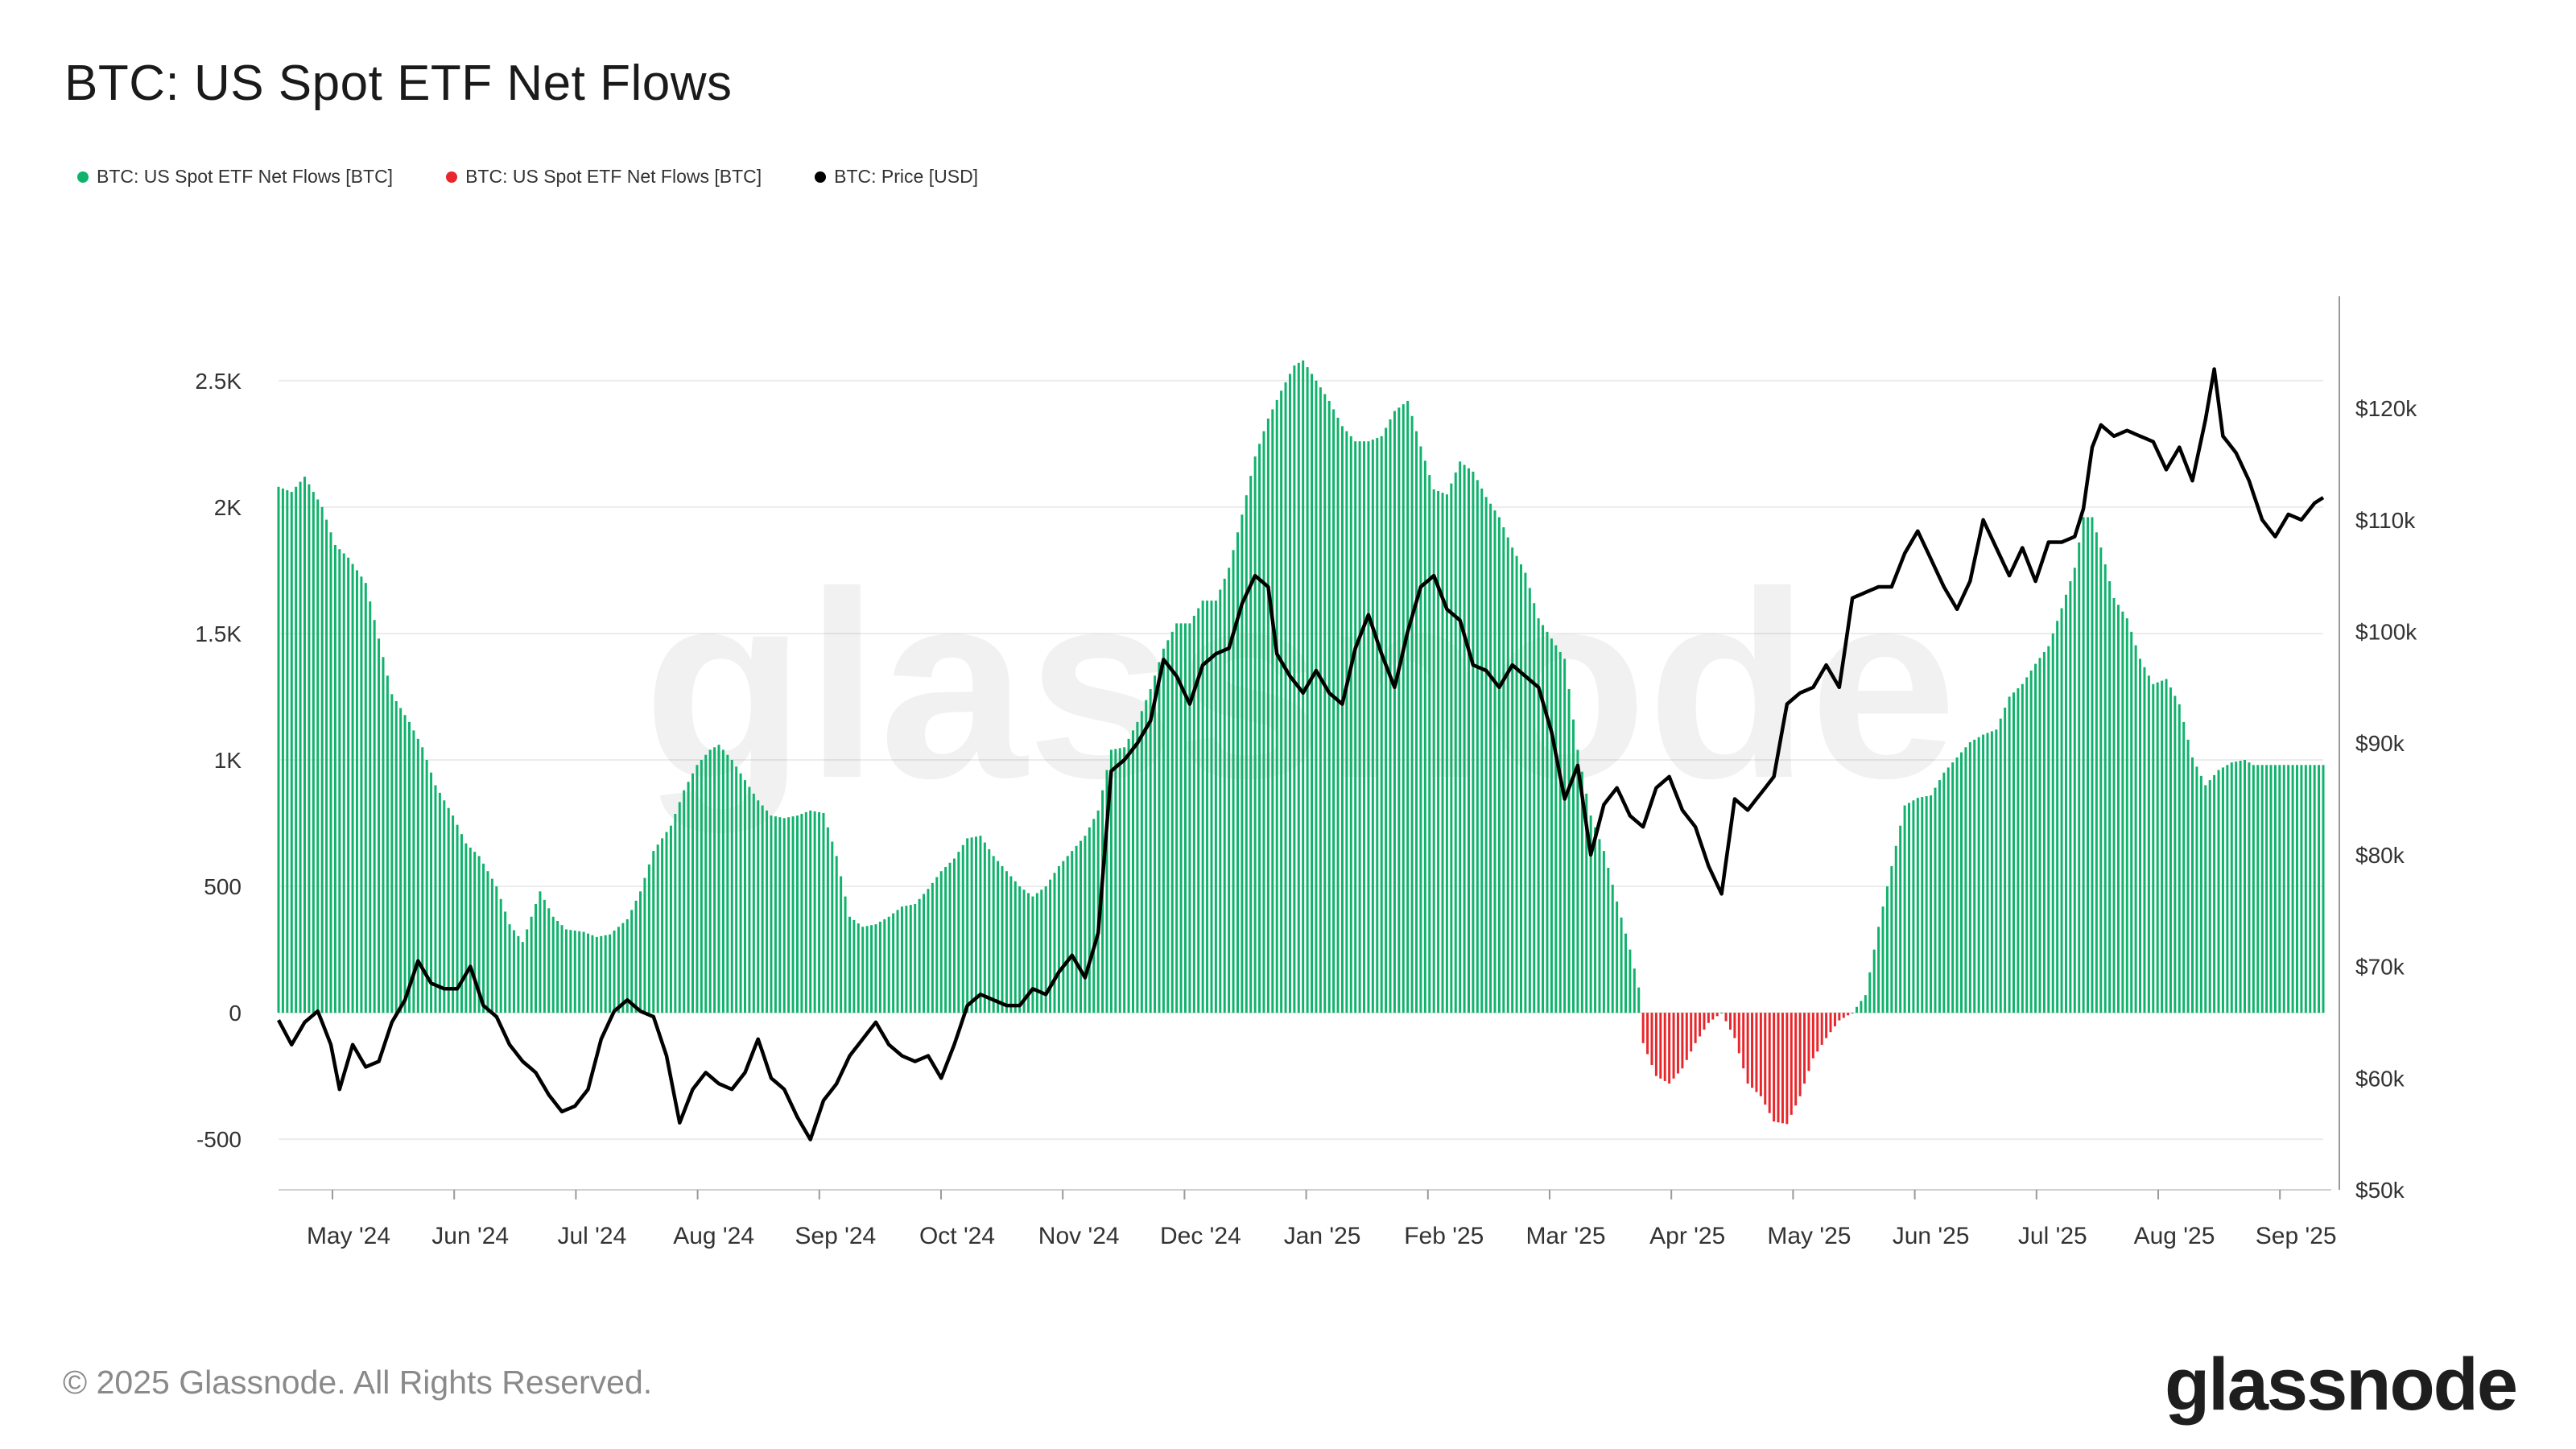 The width and height of the screenshot is (2576, 1449). Describe the element at coordinates (470, 1236) in the screenshot. I see `x-tick-label: Jun '24` at that location.